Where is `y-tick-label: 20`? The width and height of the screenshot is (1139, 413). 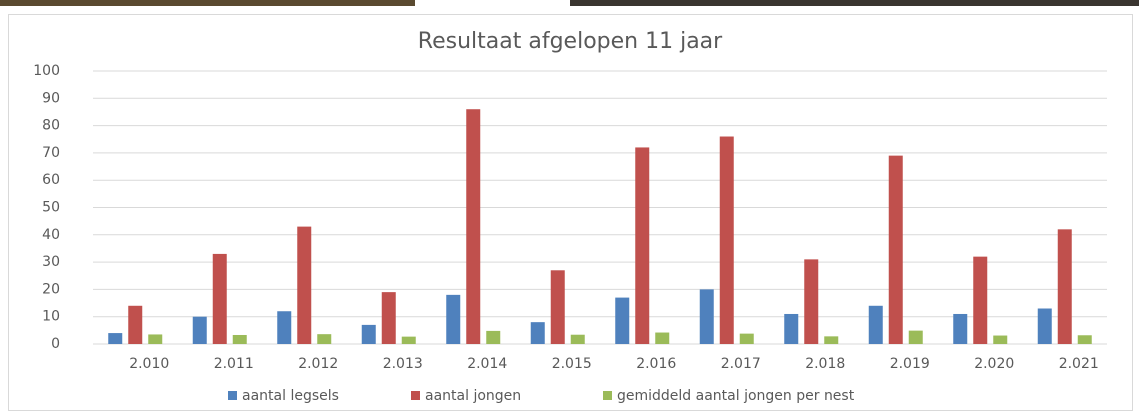 y-tick-label: 20 is located at coordinates (51, 289).